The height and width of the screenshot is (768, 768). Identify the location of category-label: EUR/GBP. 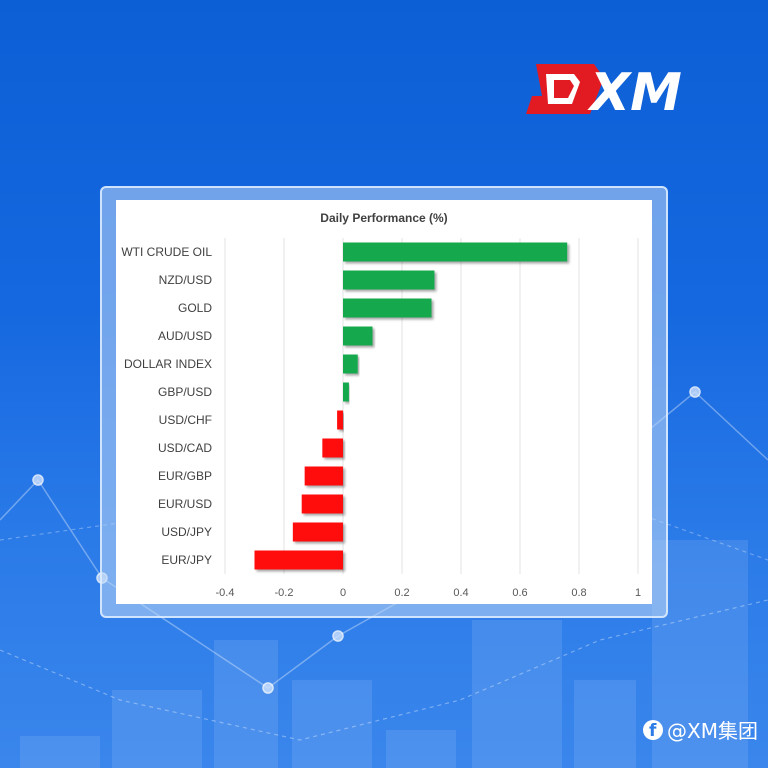
(185, 476).